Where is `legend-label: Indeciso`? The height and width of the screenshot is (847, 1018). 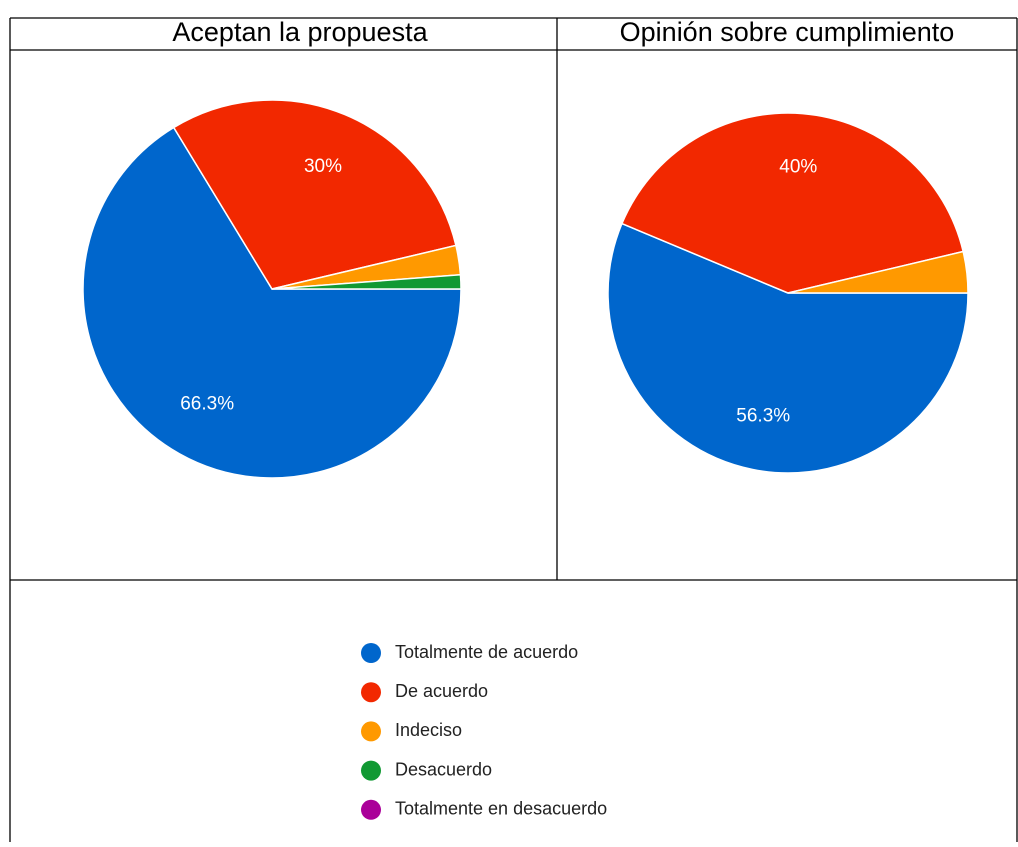
legend-label: Indeciso is located at coordinates (428, 730).